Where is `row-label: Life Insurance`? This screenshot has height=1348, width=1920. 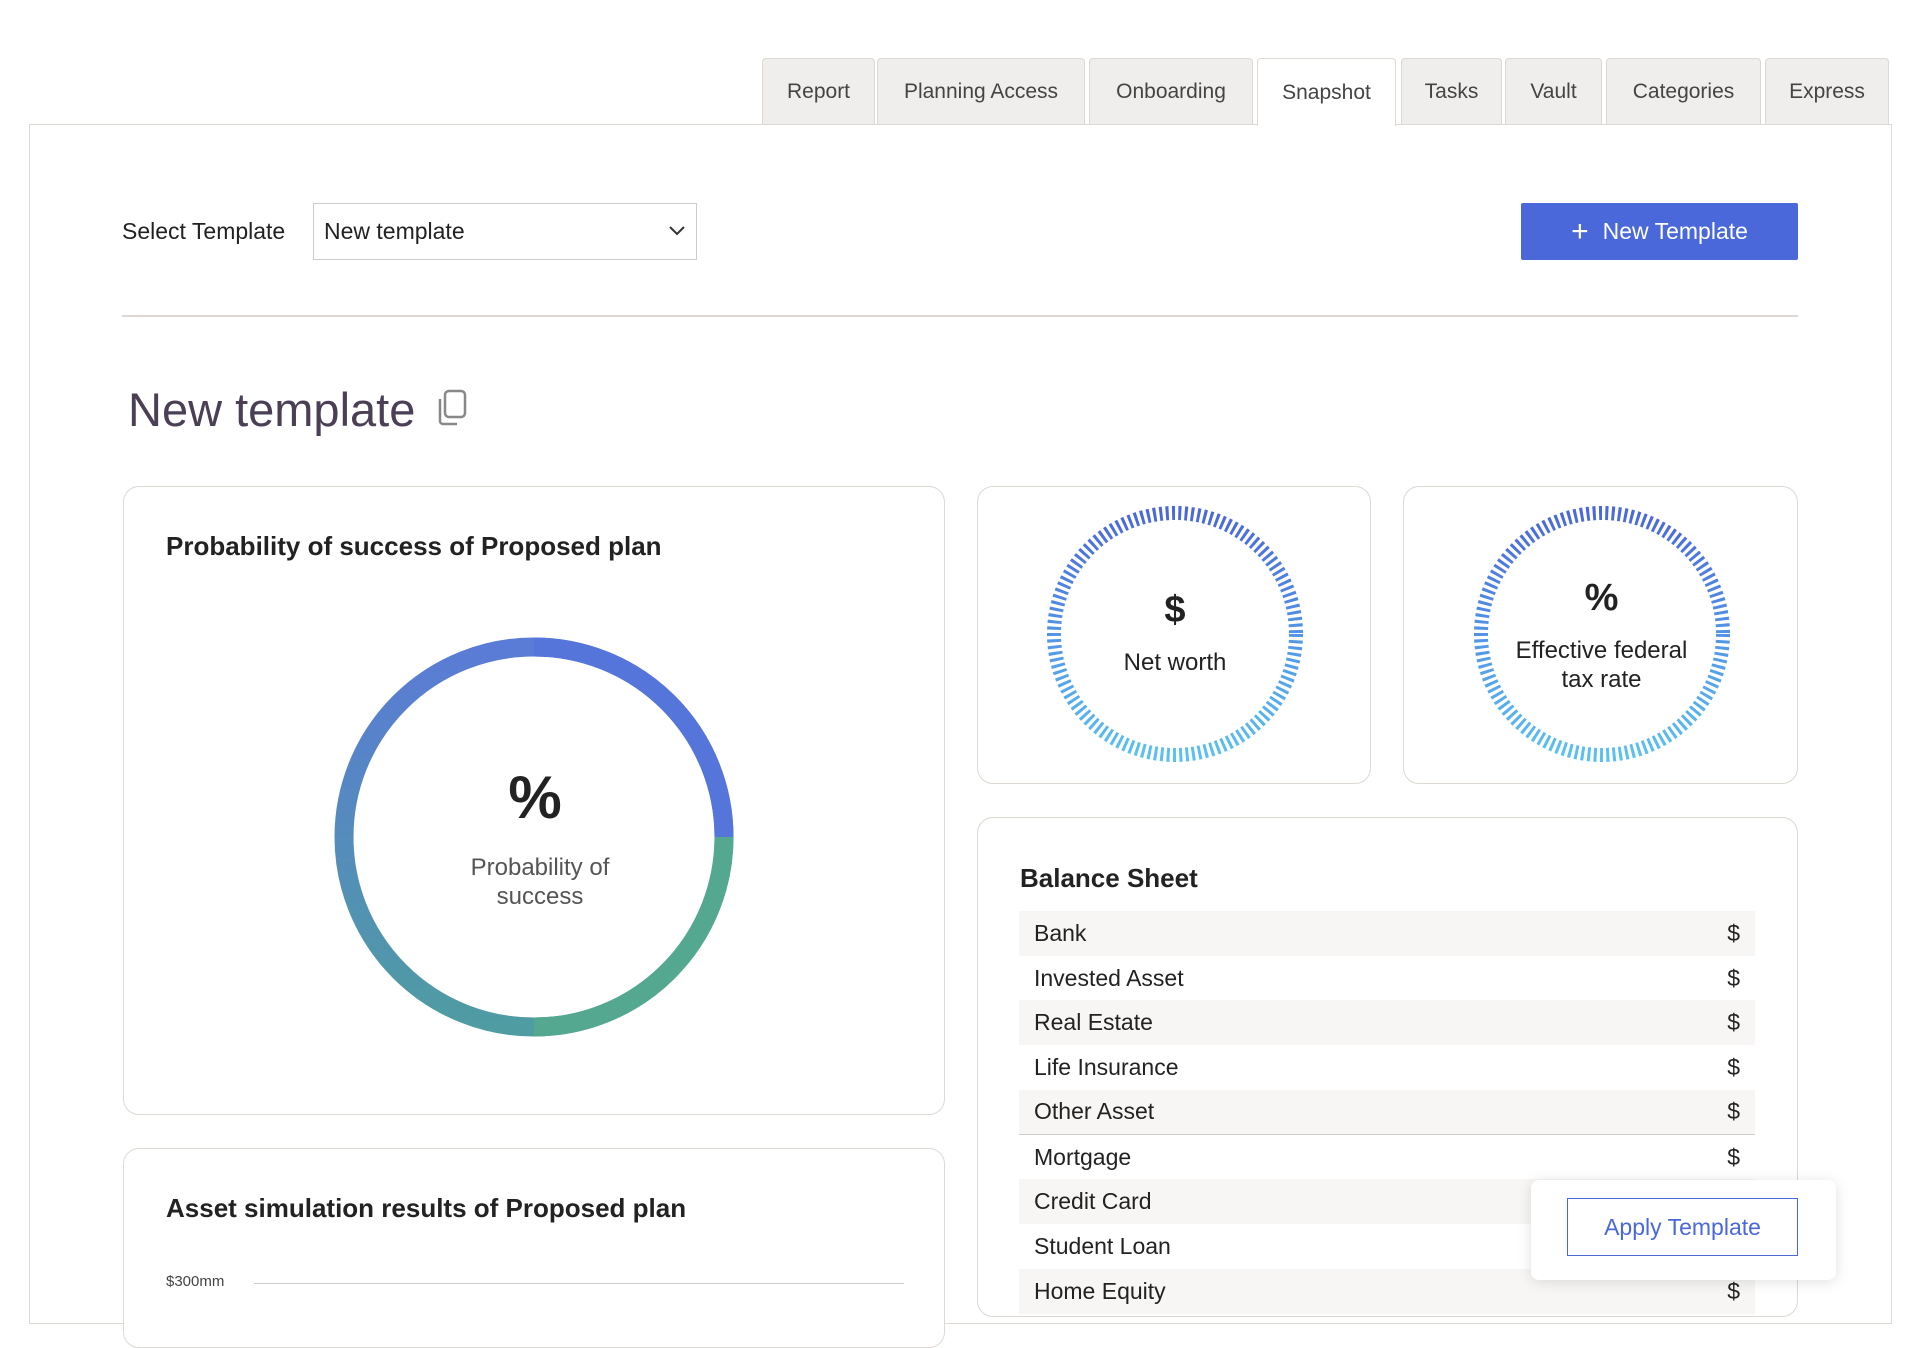
row-label: Life Insurance is located at coordinates (1106, 1067).